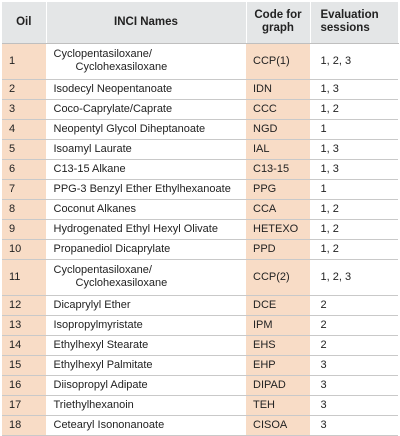 The image size is (400, 436). What do you see at coordinates (24, 229) in the screenshot?
I see `cell-oil: 9` at bounding box center [24, 229].